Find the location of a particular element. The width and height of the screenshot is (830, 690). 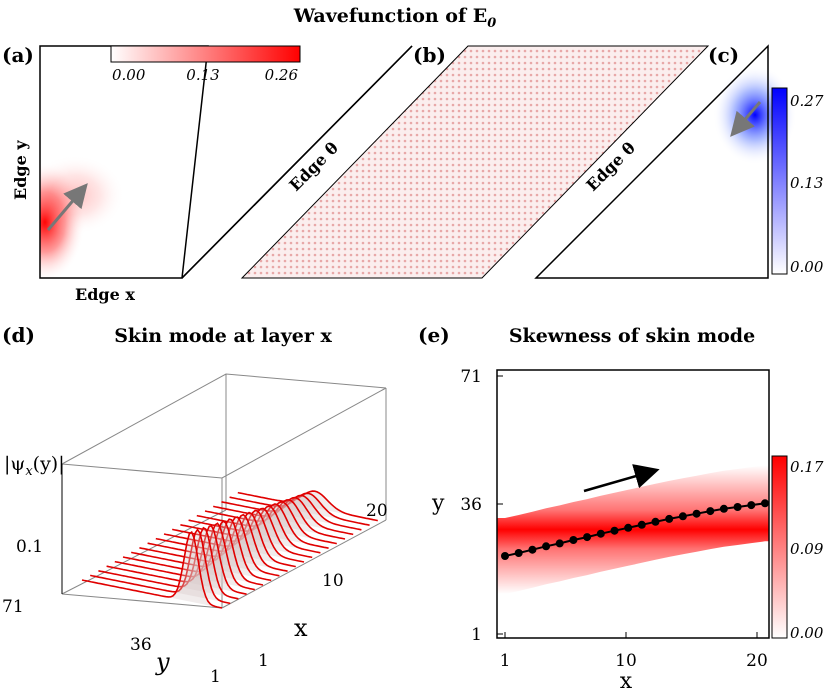

figure-title-sub: 0 is located at coordinates (491, 23).